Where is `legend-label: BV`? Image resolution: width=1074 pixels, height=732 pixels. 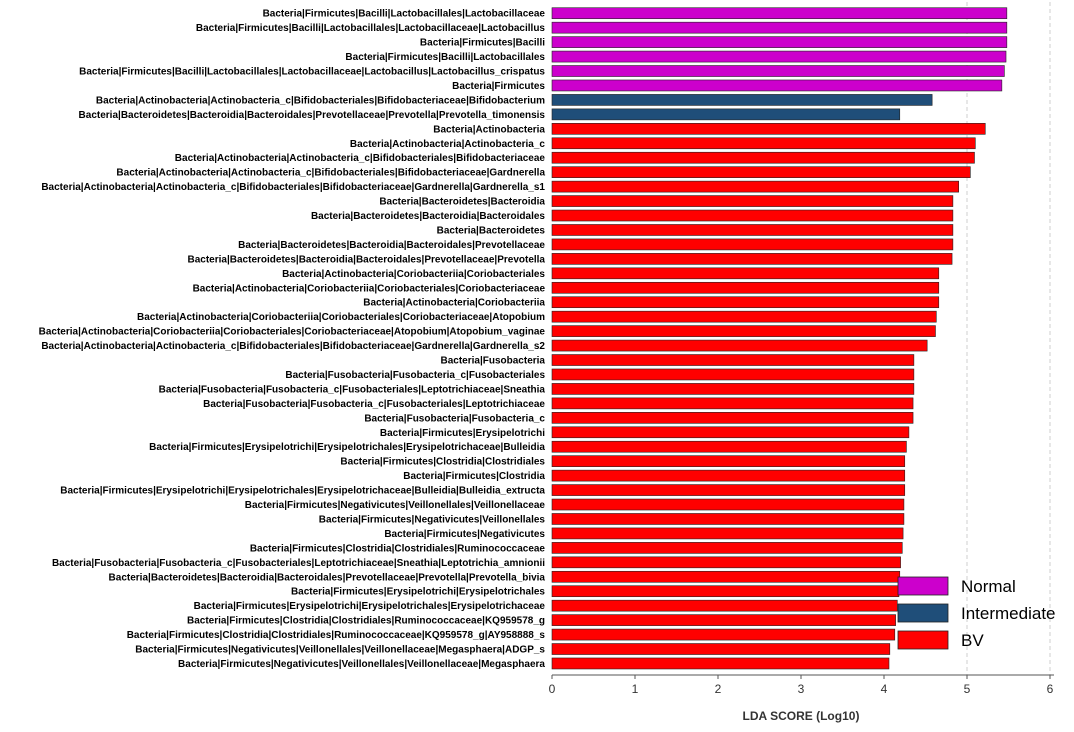
legend-label: BV is located at coordinates (972, 640).